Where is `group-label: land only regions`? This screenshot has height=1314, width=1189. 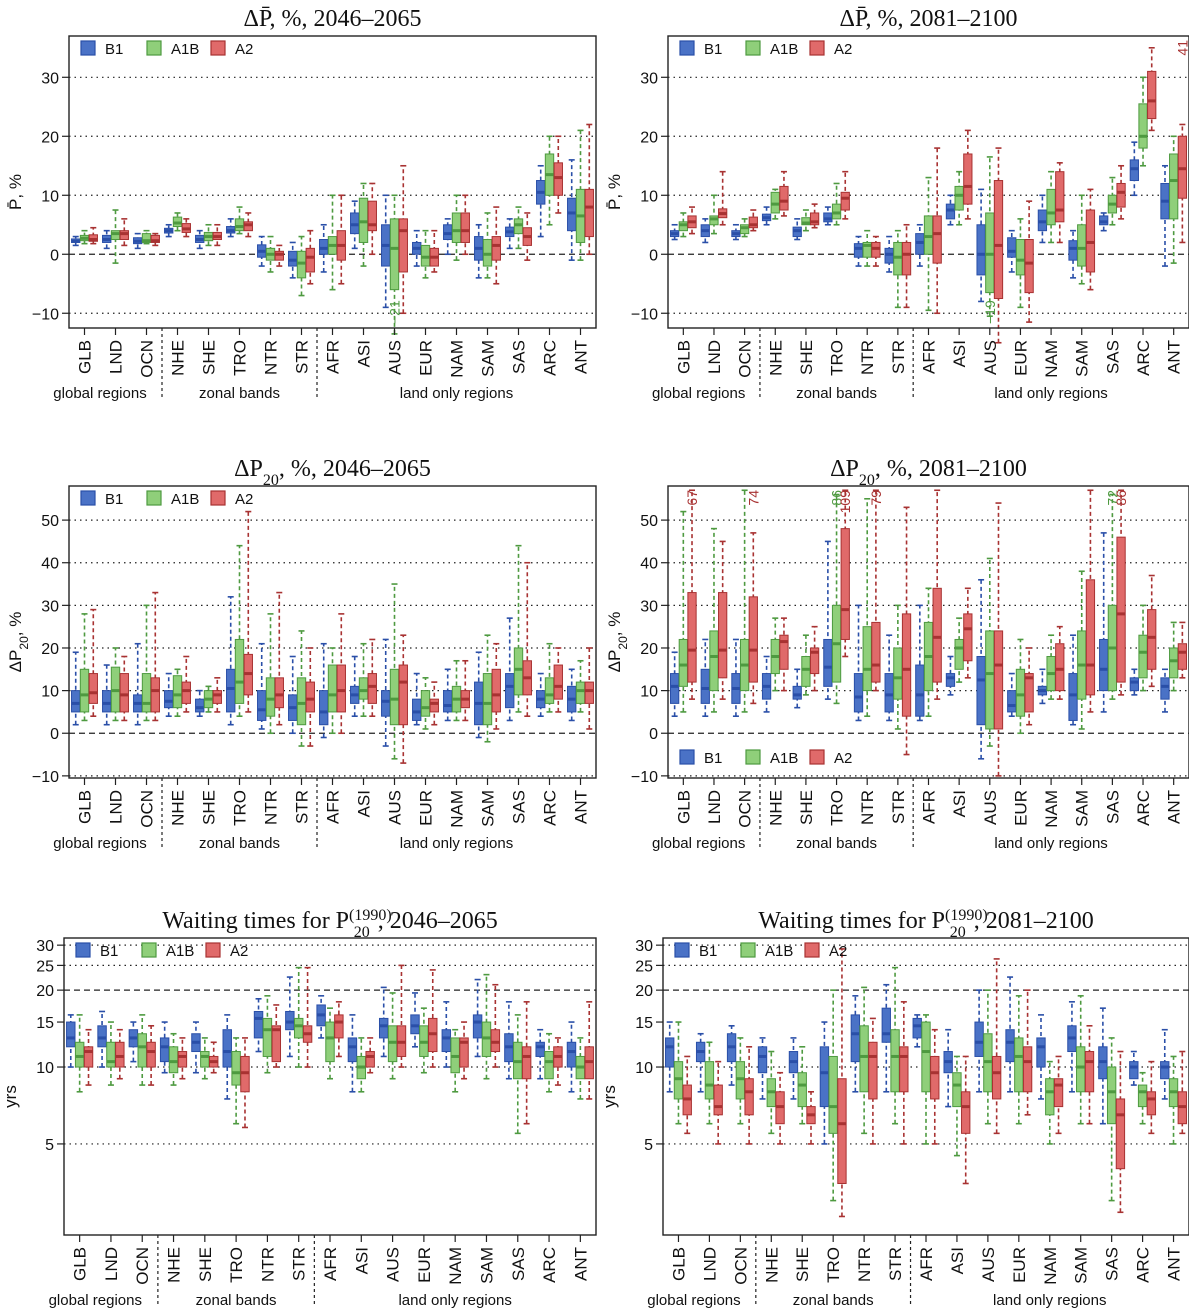 group-label: land only regions is located at coordinates (1050, 393).